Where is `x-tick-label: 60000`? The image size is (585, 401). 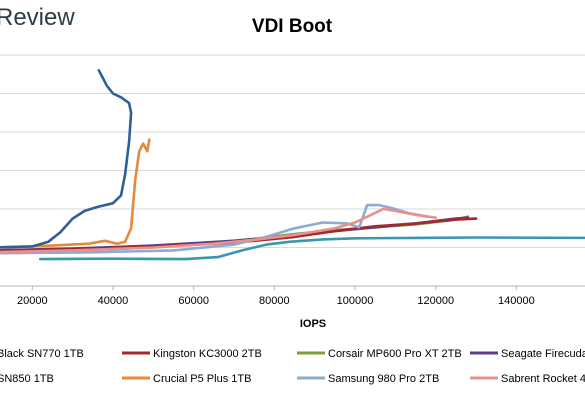 x-tick-label: 60000 is located at coordinates (193, 301).